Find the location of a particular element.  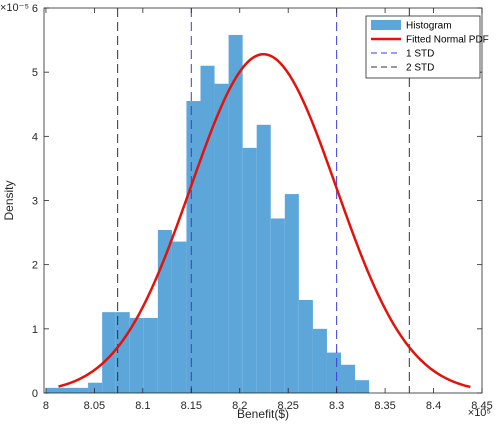

legend-label: 2 STD is located at coordinates (420, 68).